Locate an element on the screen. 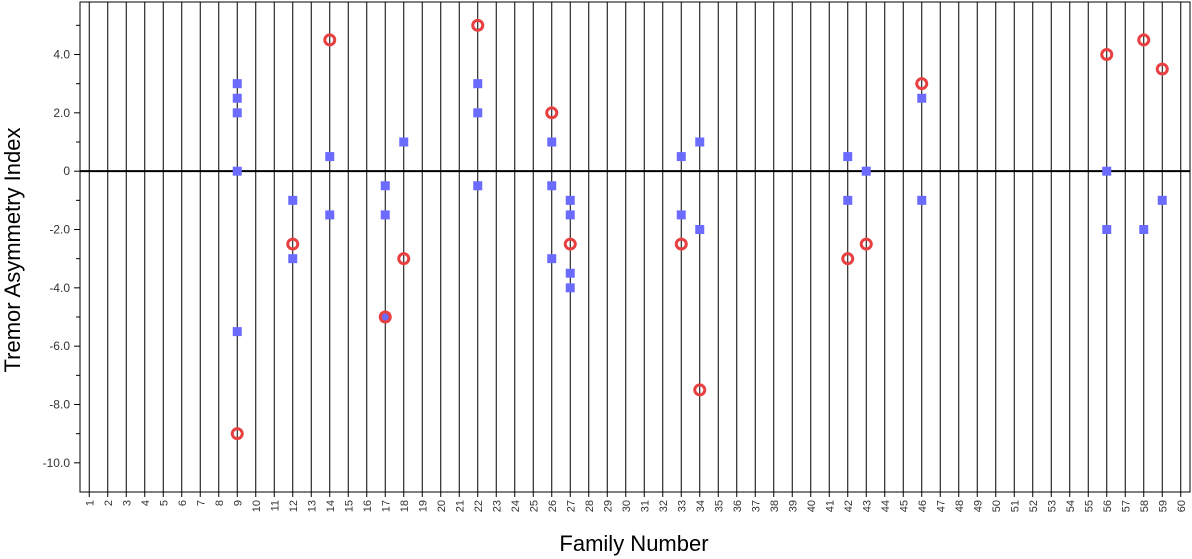 This screenshot has width=1192, height=559. x-tick-label: 51 is located at coordinates (1015, 506).